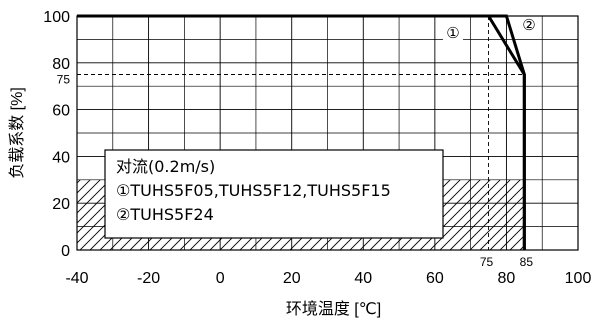  What do you see at coordinates (578, 278) in the screenshot?
I see `x-tick-label: 100` at bounding box center [578, 278].